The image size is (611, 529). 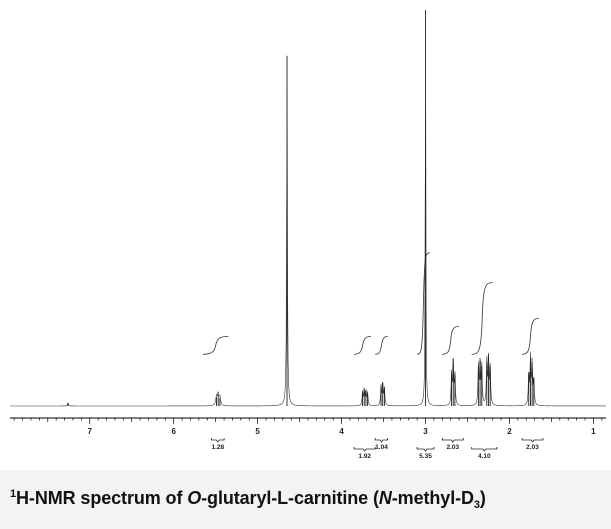 What do you see at coordinates (425, 456) in the screenshot?
I see `integration-value: 5.35` at bounding box center [425, 456].